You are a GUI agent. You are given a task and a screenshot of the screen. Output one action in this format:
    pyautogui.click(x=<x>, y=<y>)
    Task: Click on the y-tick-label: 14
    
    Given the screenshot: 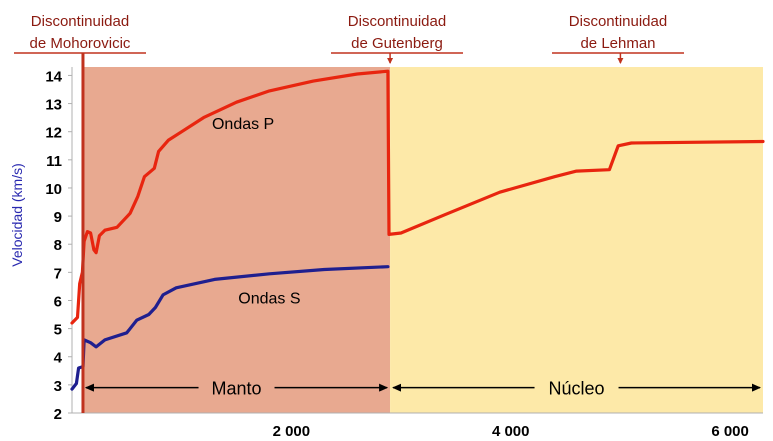 What is the action you would take?
    pyautogui.click(x=53, y=76)
    